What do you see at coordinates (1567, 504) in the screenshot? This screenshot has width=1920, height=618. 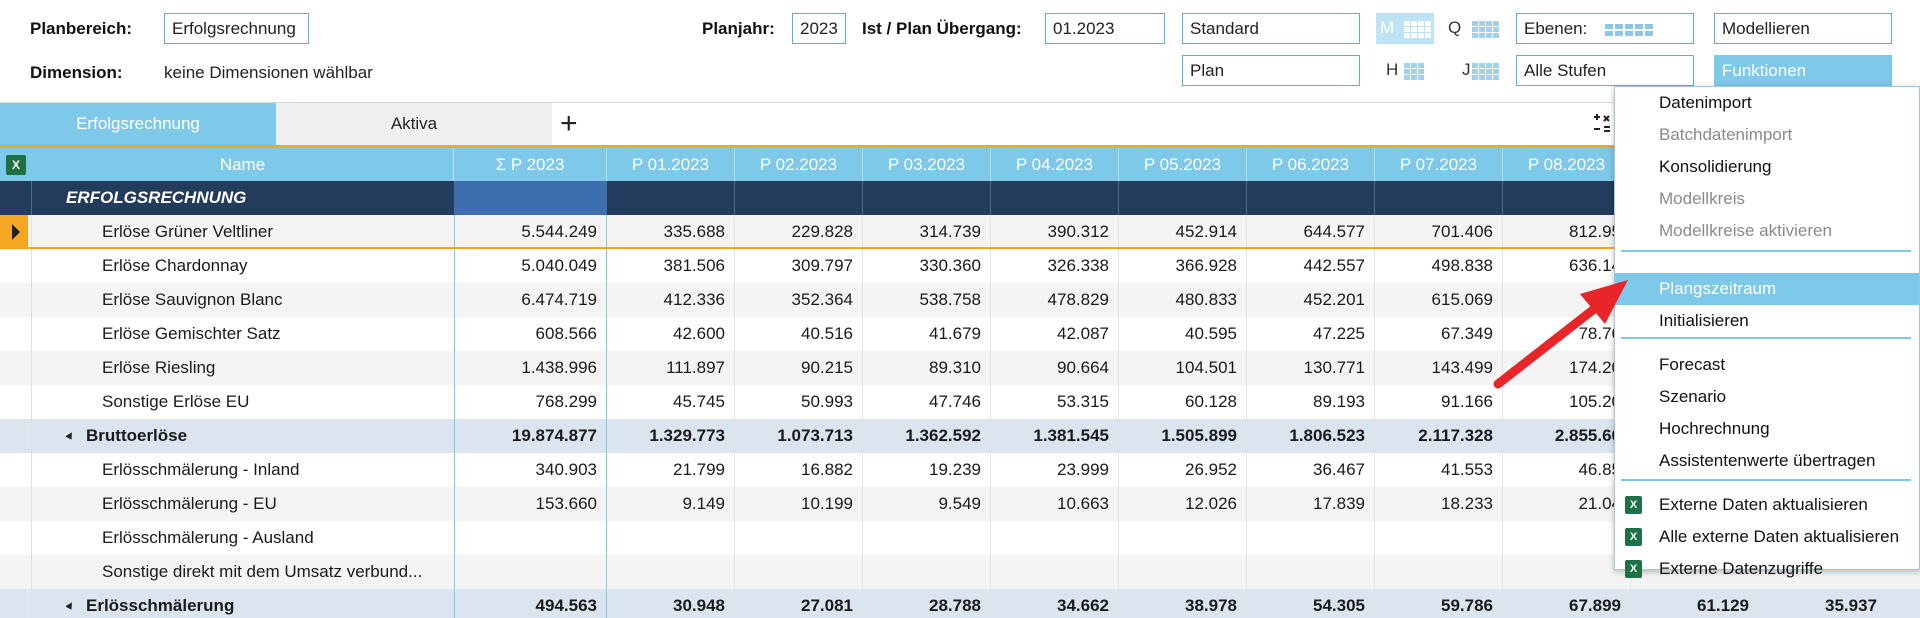 I see `value-cell: 21.04` at bounding box center [1567, 504].